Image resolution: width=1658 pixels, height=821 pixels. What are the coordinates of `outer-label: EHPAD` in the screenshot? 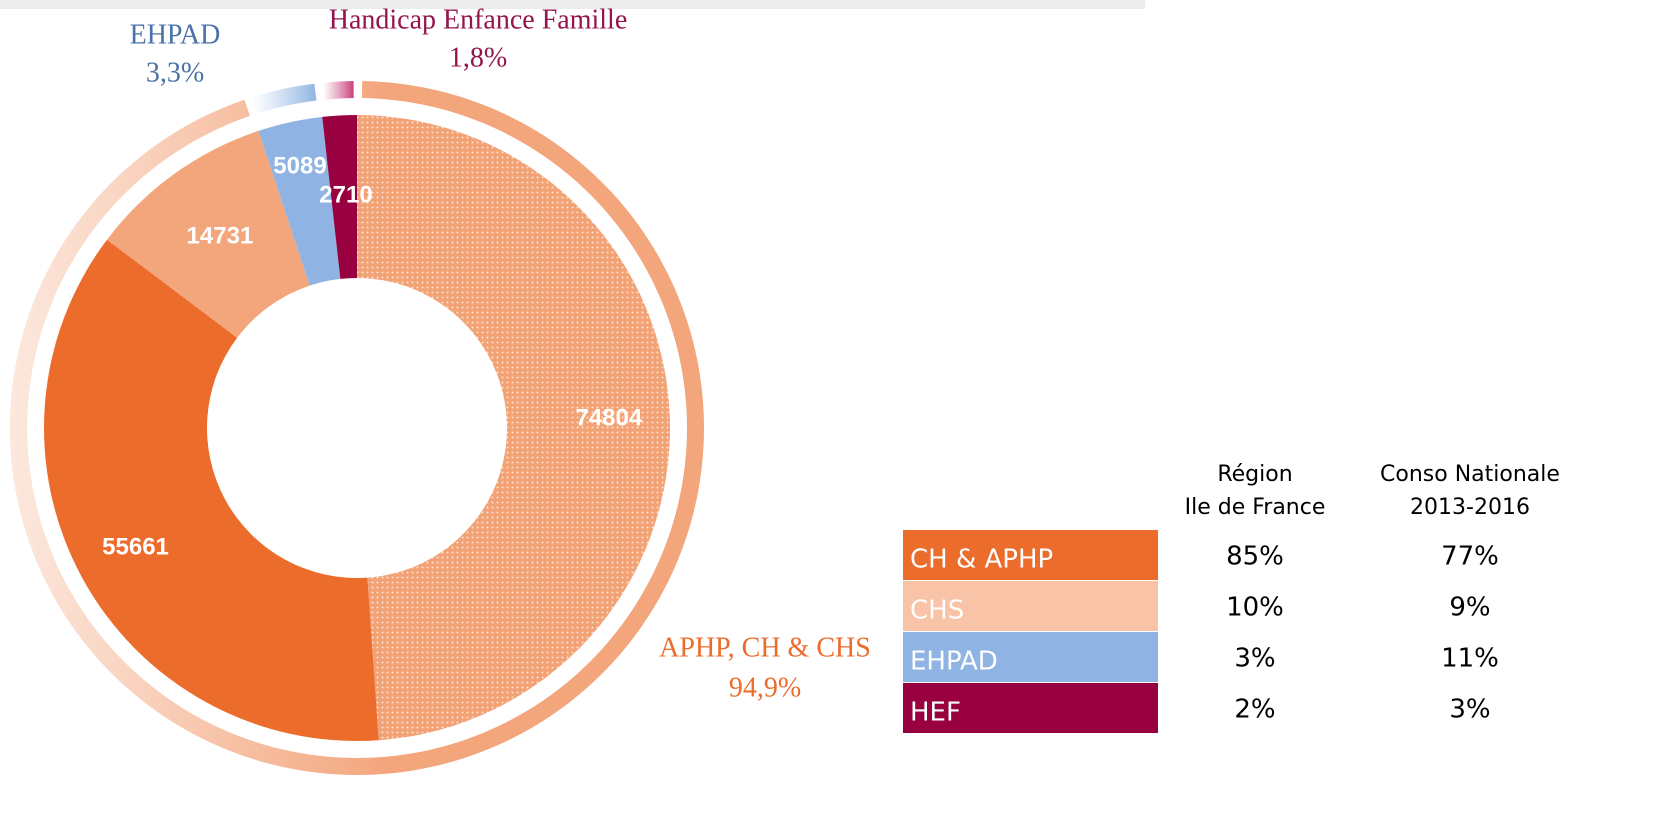 It's located at (175, 34).